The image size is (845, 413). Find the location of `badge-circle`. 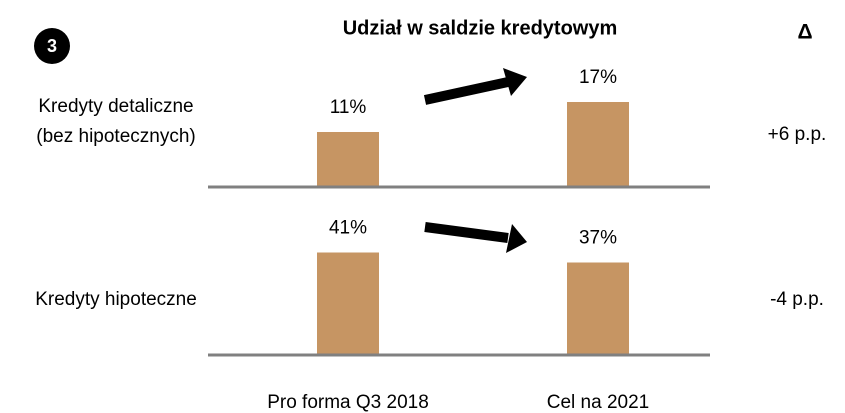

badge-circle is located at coordinates (52, 46).